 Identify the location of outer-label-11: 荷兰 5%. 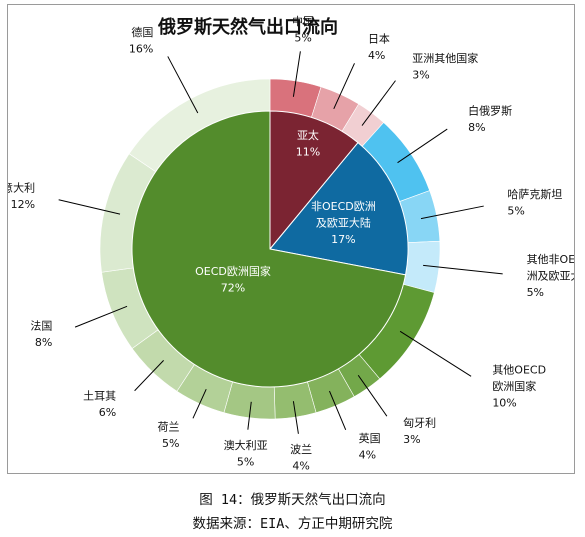
(169, 435).